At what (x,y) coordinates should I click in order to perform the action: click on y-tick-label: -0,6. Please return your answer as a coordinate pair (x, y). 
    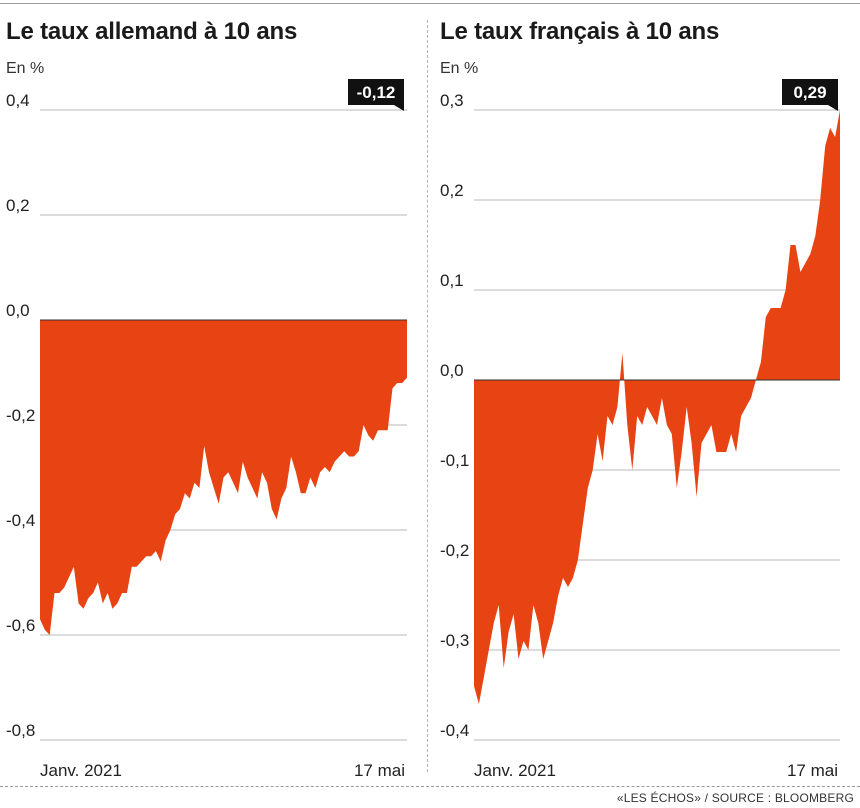
    Looking at the image, I should click on (20, 625).